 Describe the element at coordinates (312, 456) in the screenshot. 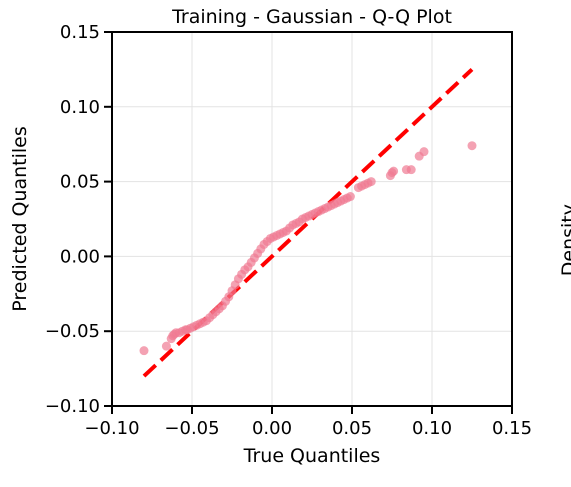

I see `x-axis-label: True Quantiles` at that location.